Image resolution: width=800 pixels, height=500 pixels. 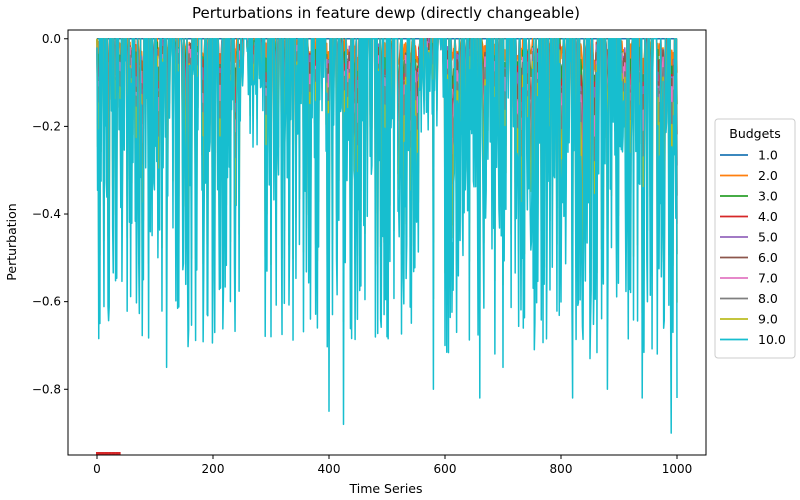 I want to click on legend-label-1.0: 1.0, so click(x=768, y=155).